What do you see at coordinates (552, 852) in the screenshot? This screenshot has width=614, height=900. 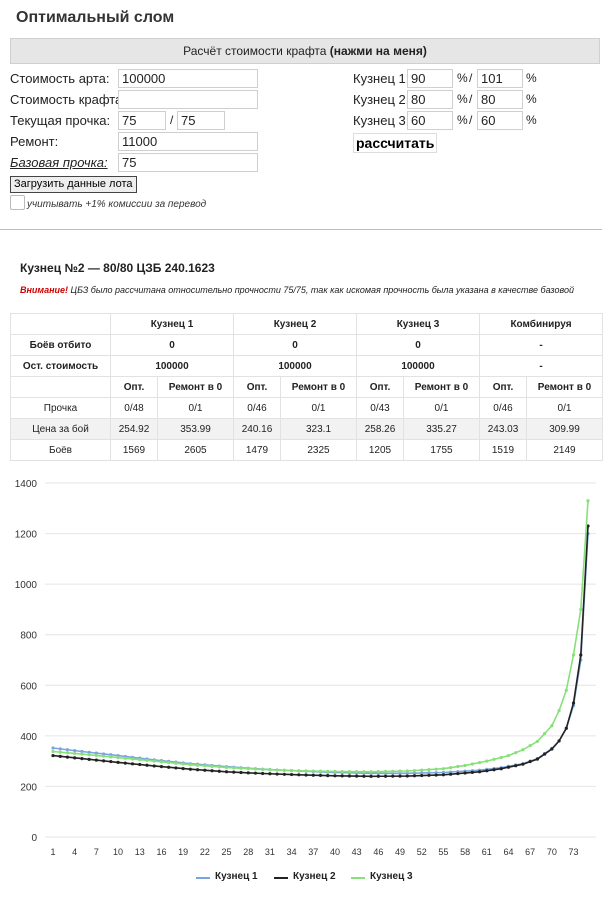 I see `x-tick-label: 70` at bounding box center [552, 852].